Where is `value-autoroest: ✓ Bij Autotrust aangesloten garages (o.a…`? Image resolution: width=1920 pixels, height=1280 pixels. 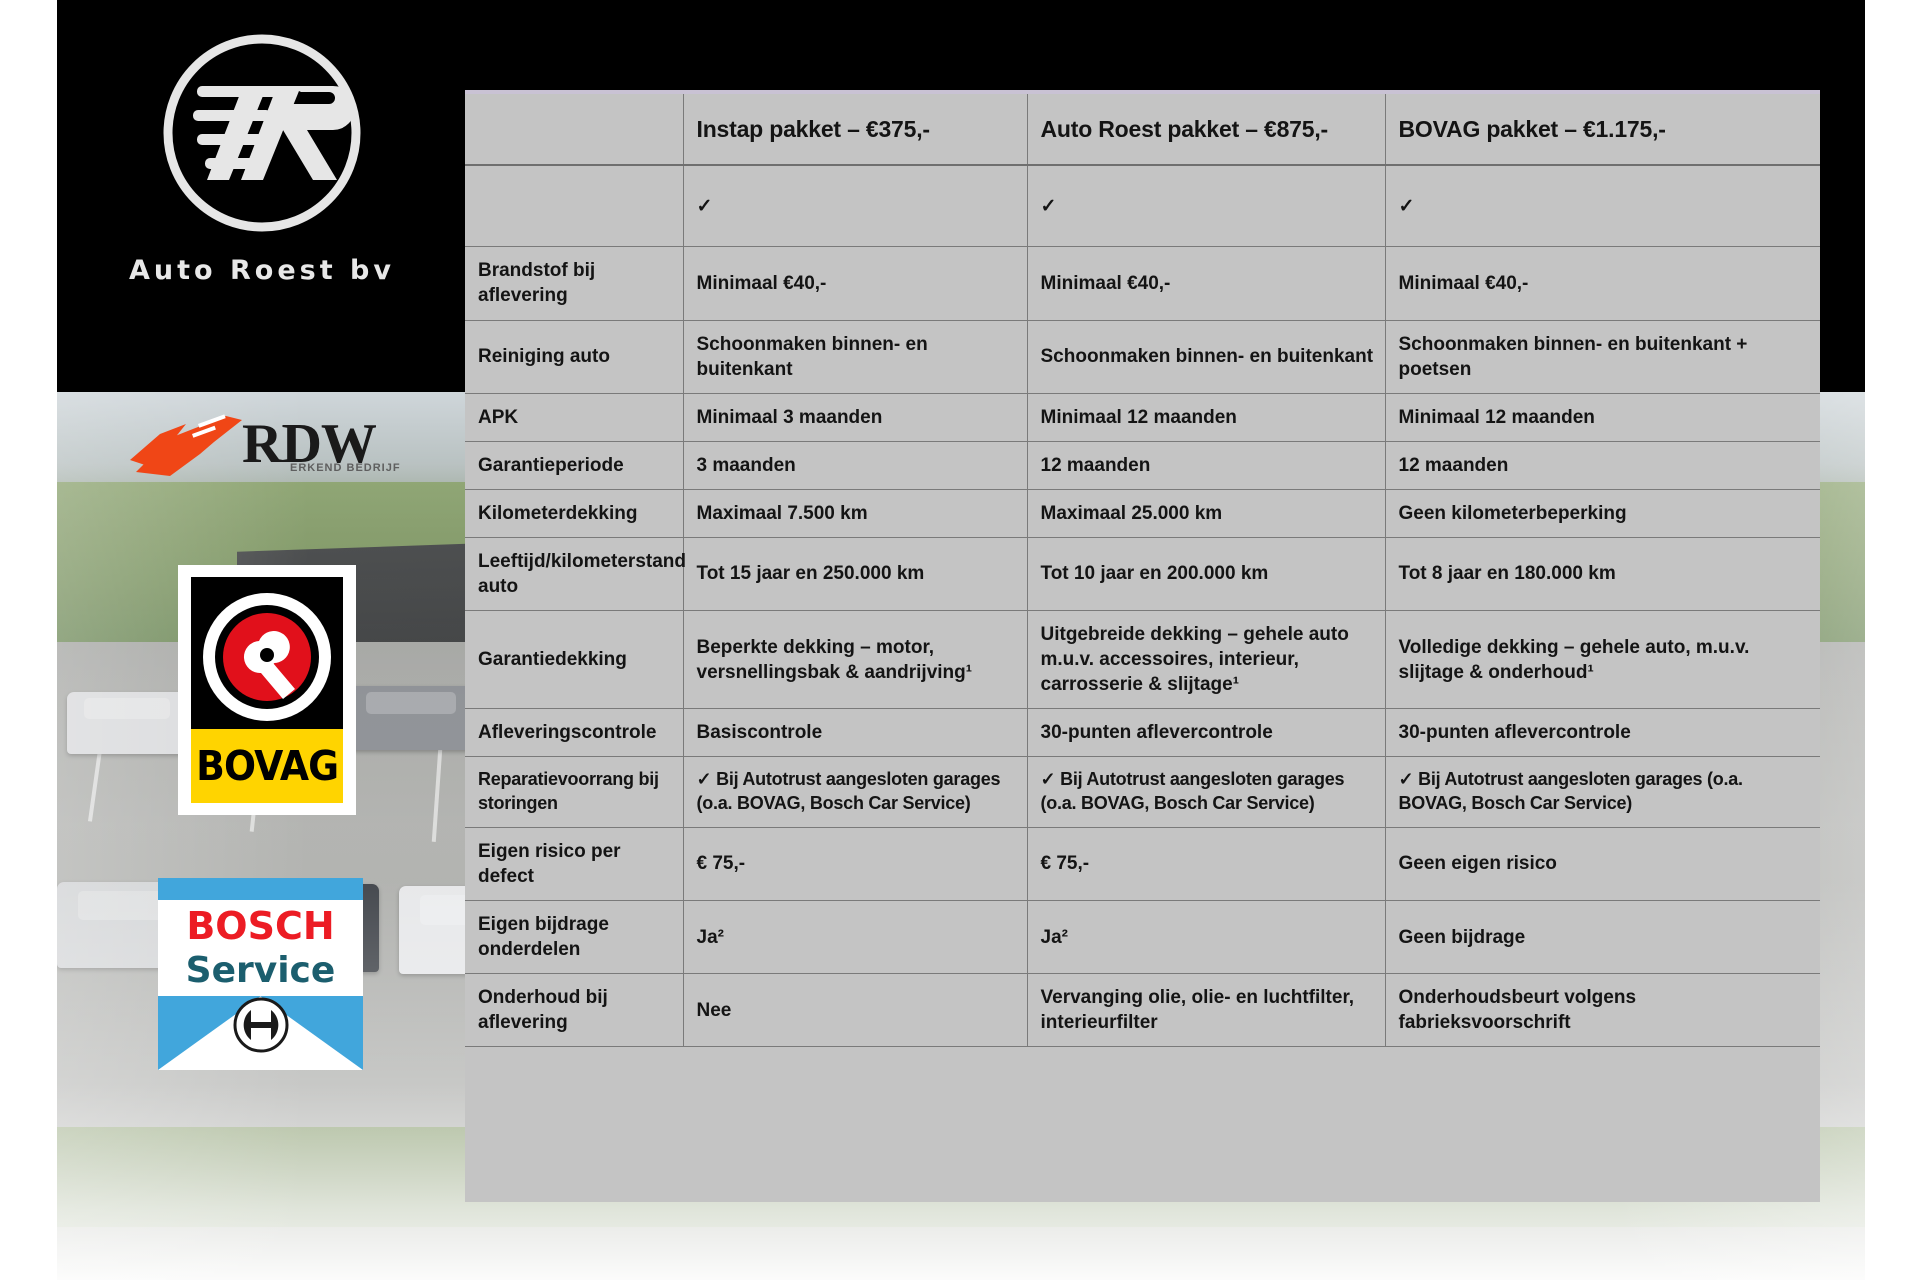 value-autoroest: ✓ Bij Autotrust aangesloten garages (o.a… is located at coordinates (1206, 792).